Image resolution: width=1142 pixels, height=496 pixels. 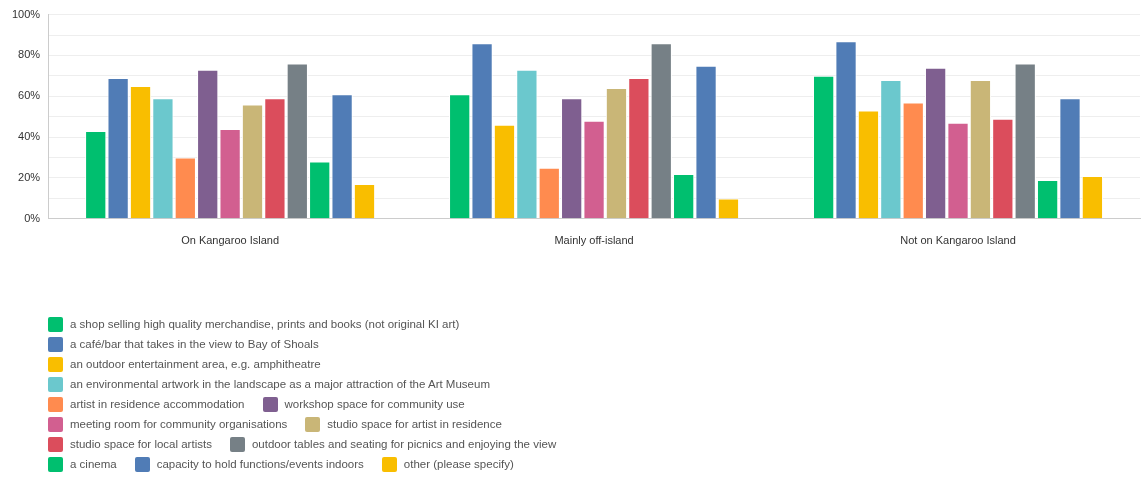 What do you see at coordinates (157, 404) in the screenshot?
I see `legend-label: artist in residence accommodation` at bounding box center [157, 404].